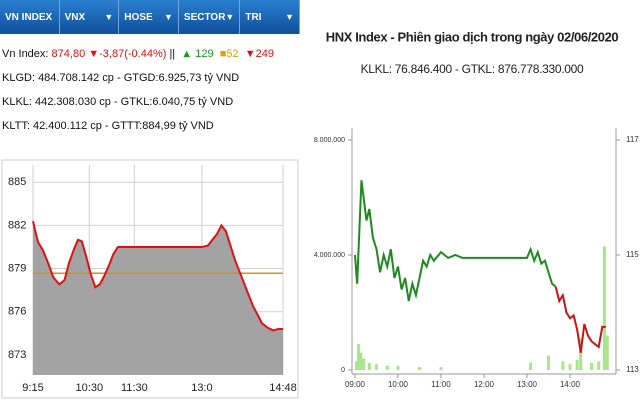 The image size is (640, 400). Describe the element at coordinates (108, 126) in the screenshot. I see `stat-line: KLTT: 42.400.112 cp - GTTT:884,99 tỷ VND` at that location.